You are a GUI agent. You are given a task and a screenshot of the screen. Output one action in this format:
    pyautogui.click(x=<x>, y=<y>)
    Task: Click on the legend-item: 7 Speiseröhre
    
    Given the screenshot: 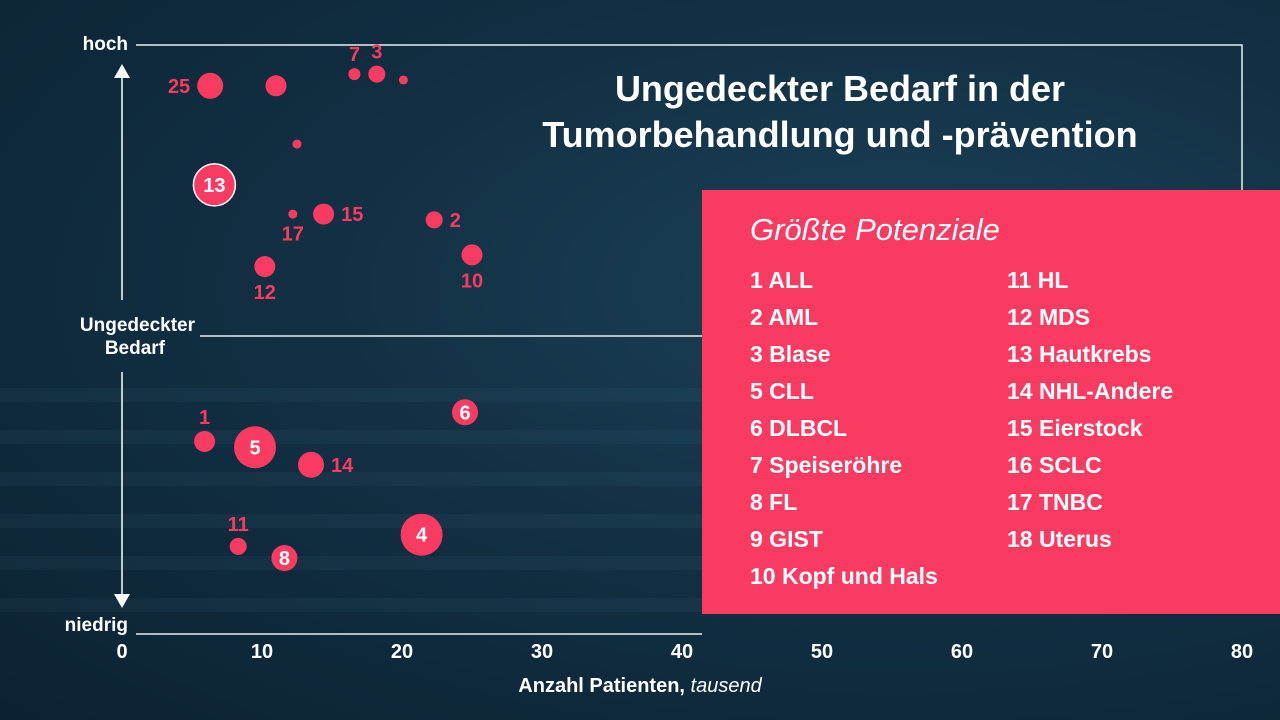 What is the action you would take?
    pyautogui.click(x=826, y=465)
    